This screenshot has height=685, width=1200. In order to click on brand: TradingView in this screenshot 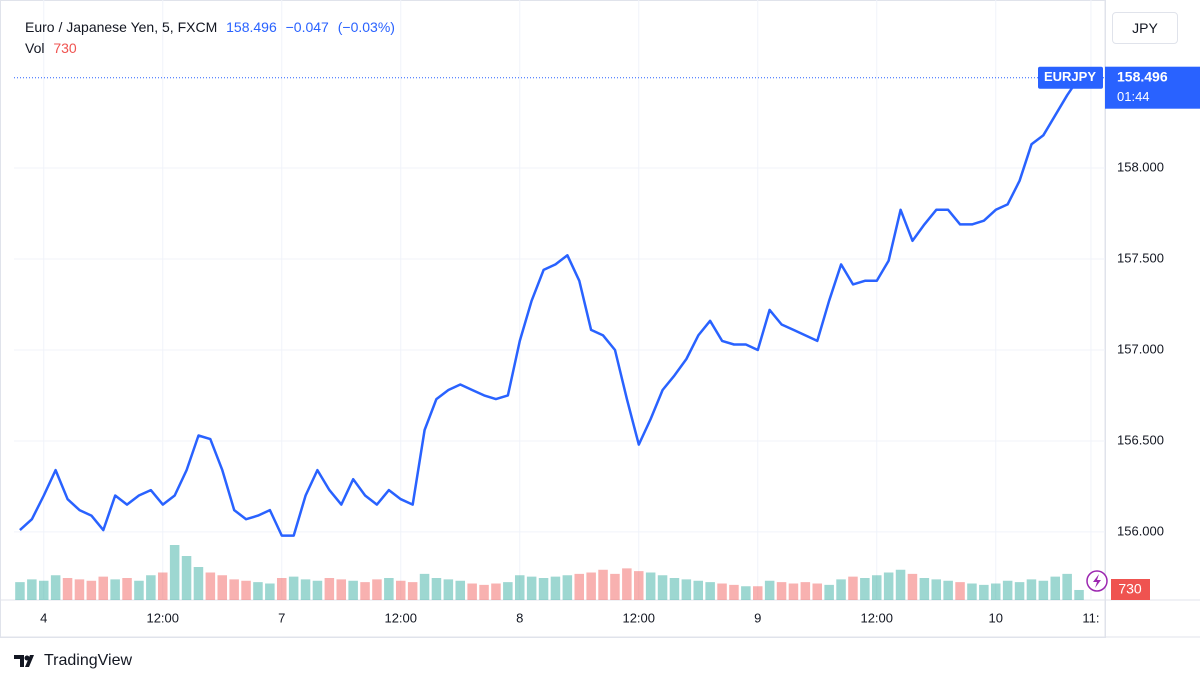, I will do `click(73, 661)`.